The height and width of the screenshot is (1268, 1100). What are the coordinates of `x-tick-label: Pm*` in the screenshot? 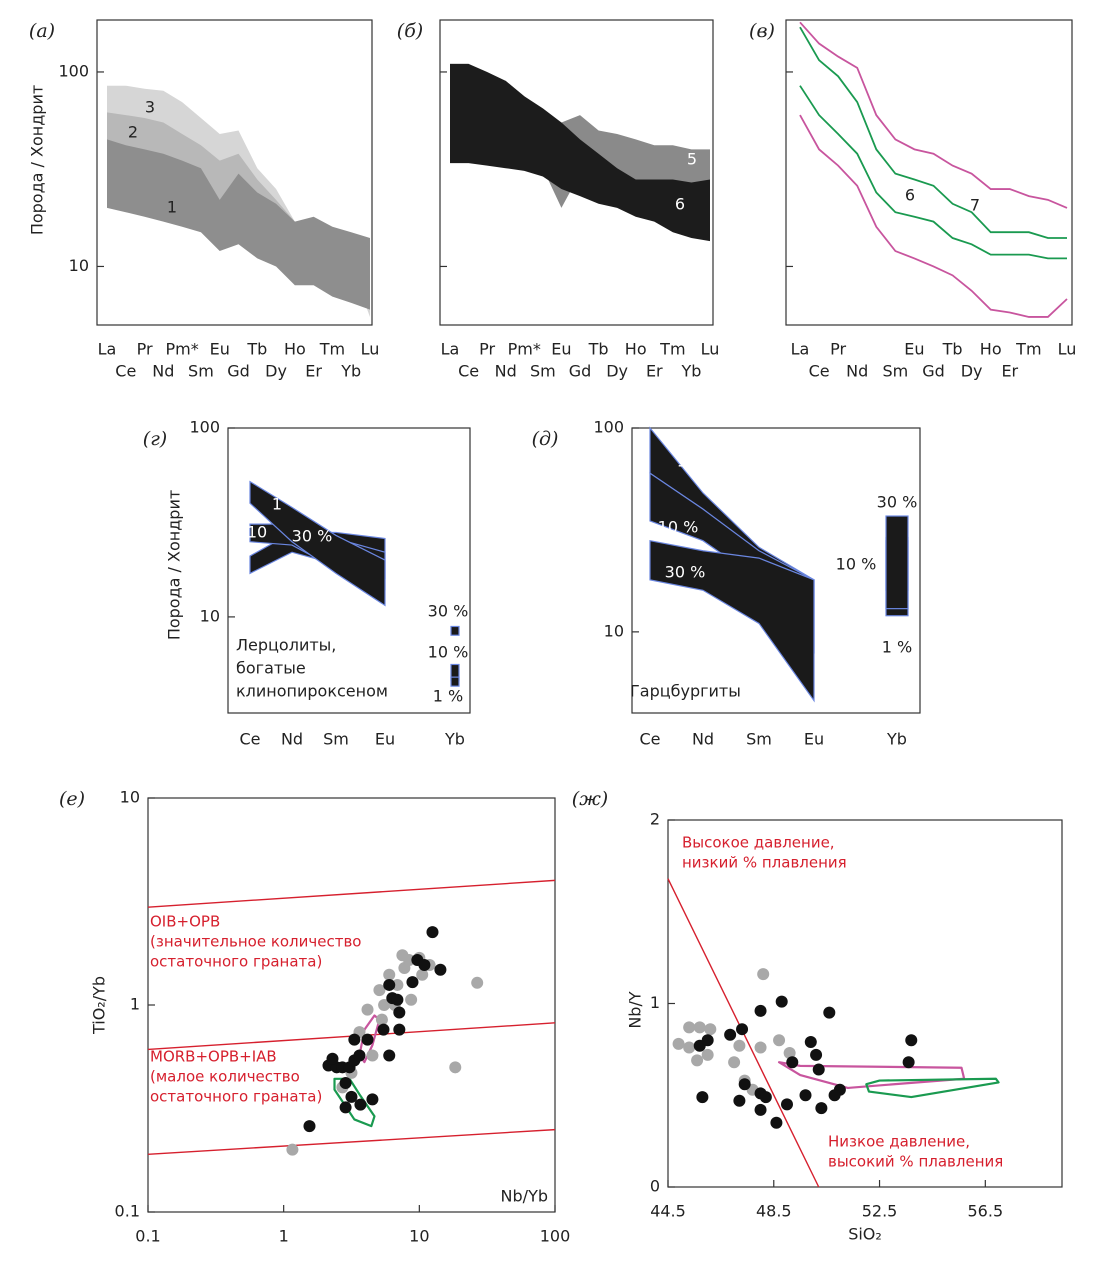 It's located at (524, 349).